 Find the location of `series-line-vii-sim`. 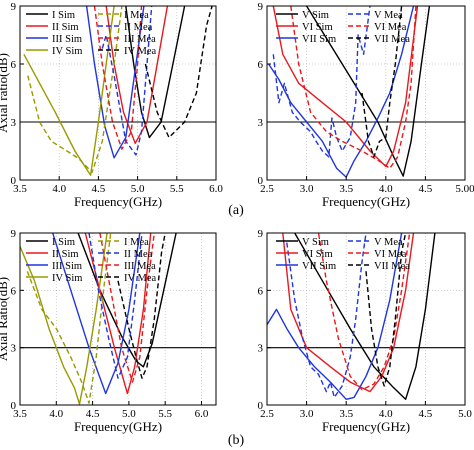

series-line-vii-sim is located at coordinates (335, 316).